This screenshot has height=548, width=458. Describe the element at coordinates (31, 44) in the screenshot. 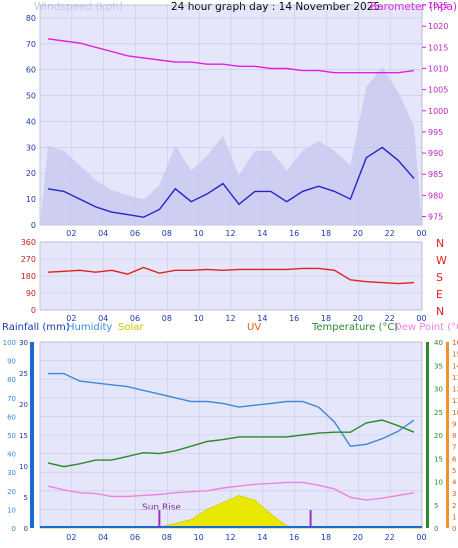

I see `wind-tick-label: 70` at that location.